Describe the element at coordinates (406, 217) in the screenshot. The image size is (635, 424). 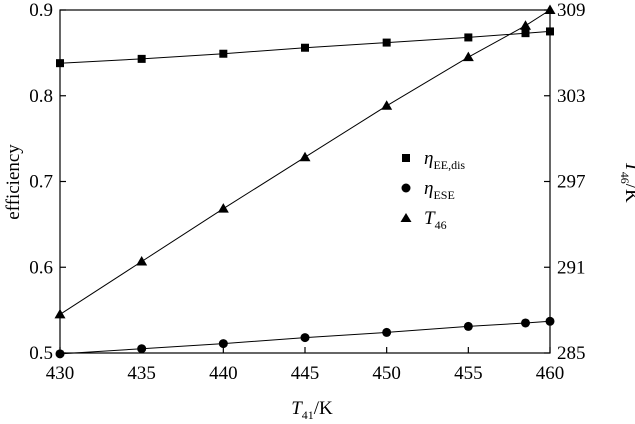
I see `legend-marker-t46` at that location.